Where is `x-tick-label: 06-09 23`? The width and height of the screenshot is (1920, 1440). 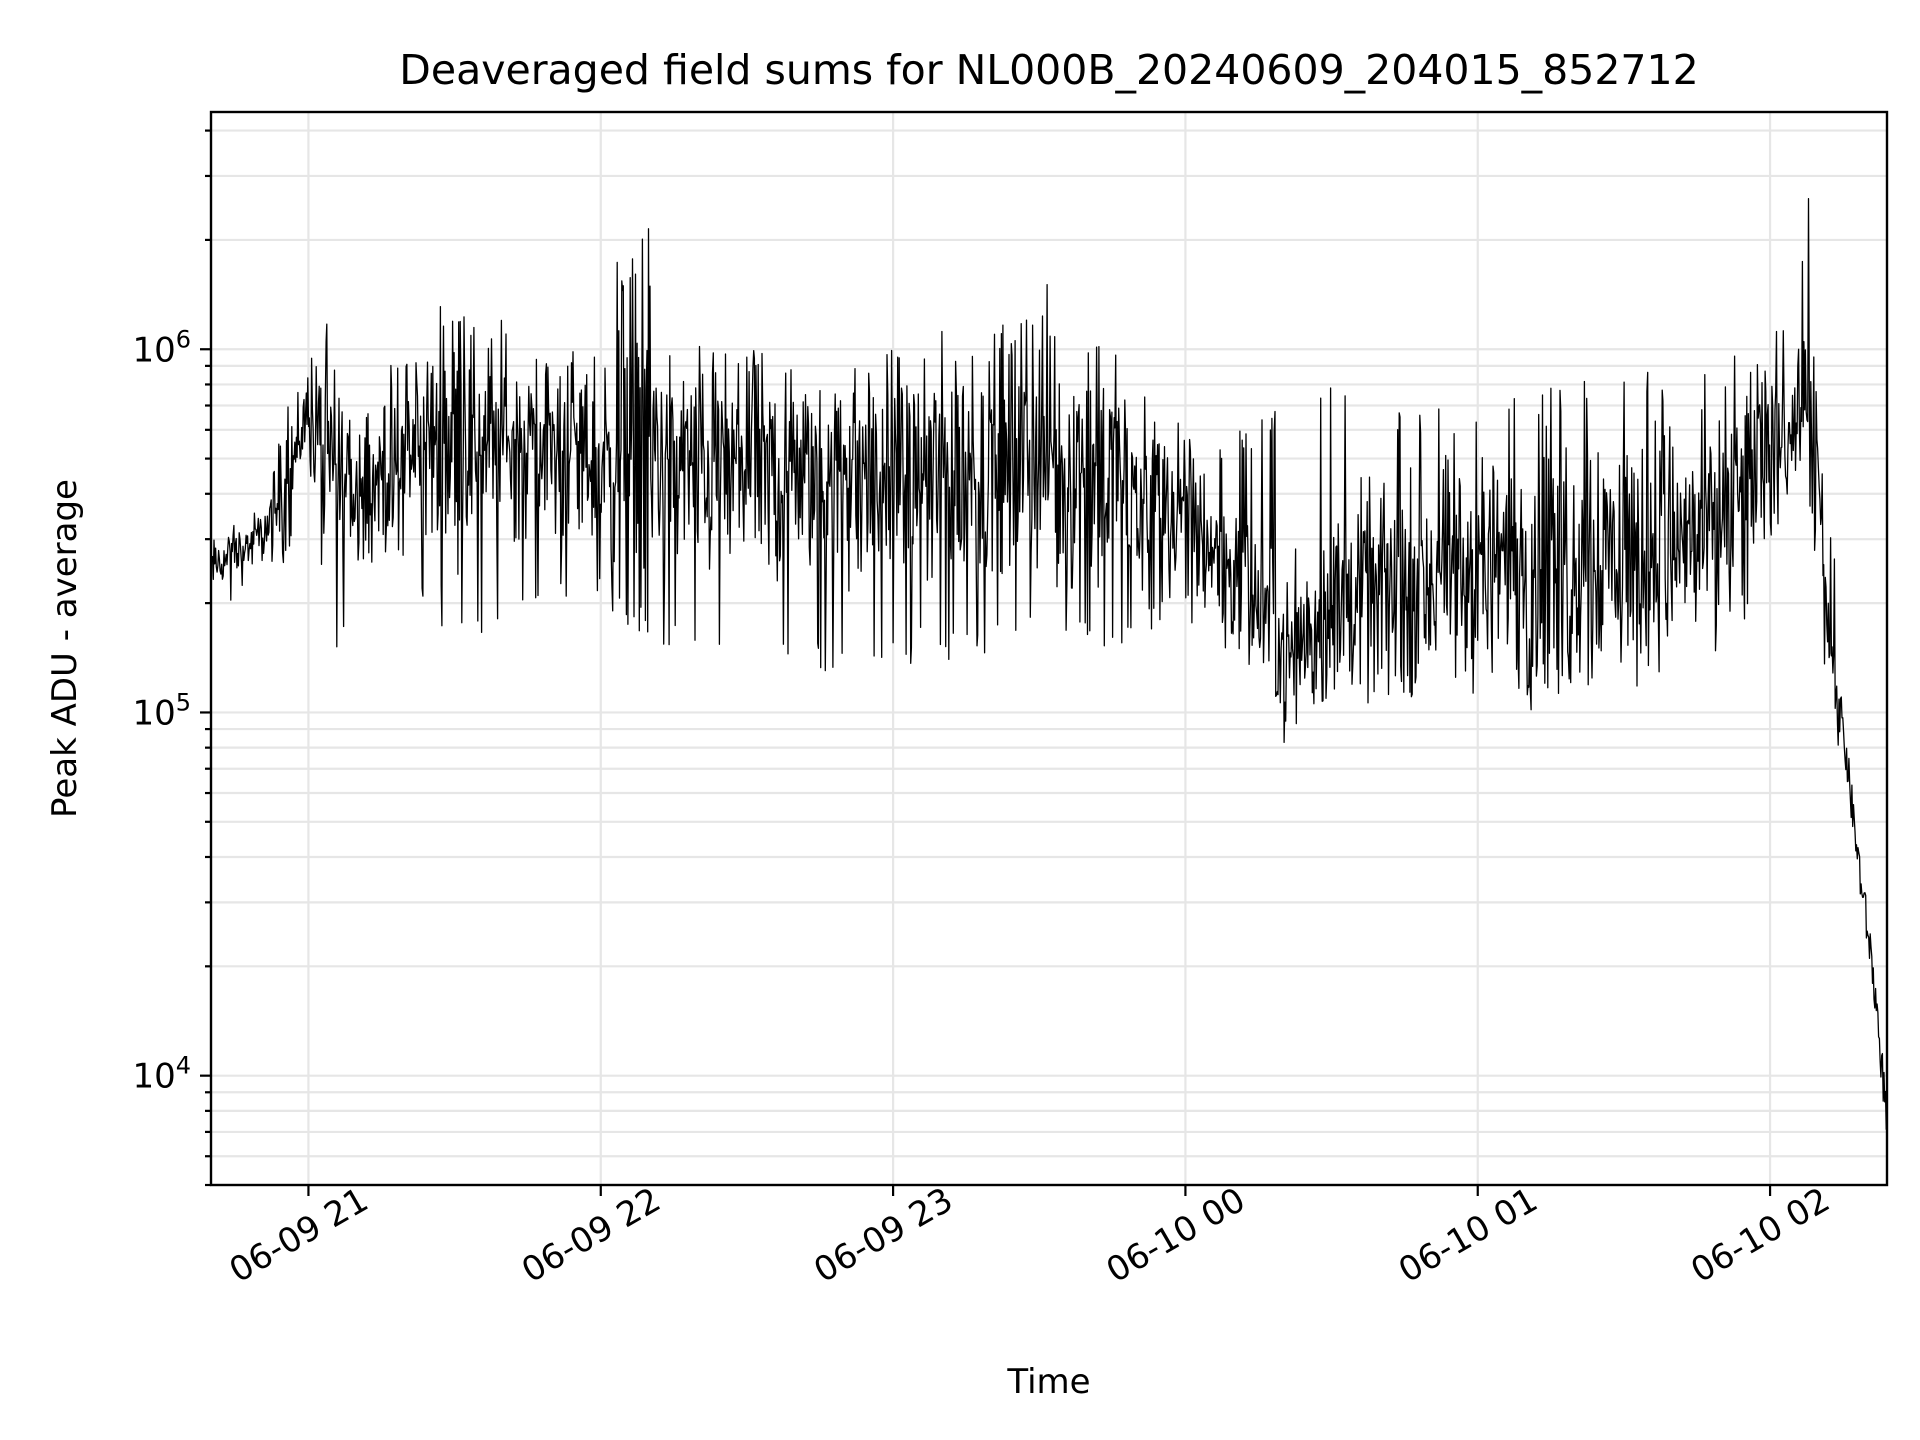
x-tick-label: 06-09 23 is located at coordinates (883, 1235).